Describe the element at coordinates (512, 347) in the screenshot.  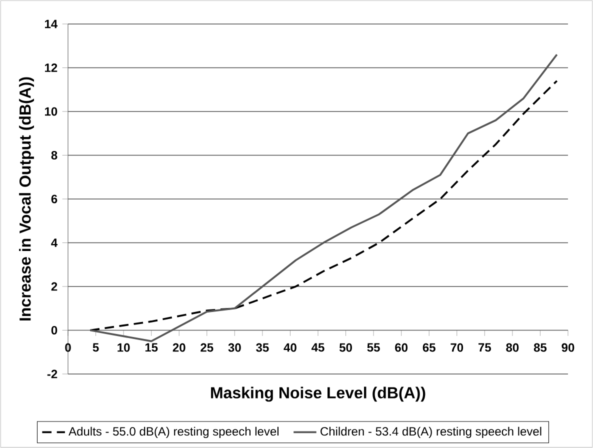
I see `x-tick-label: 80` at that location.